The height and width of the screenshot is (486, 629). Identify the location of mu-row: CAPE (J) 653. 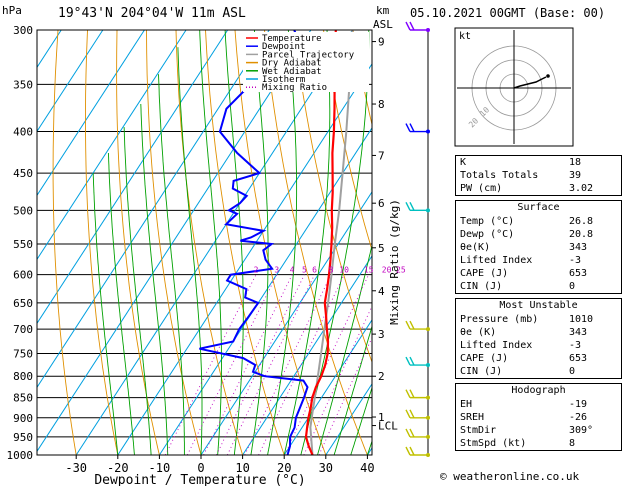
(538, 358).